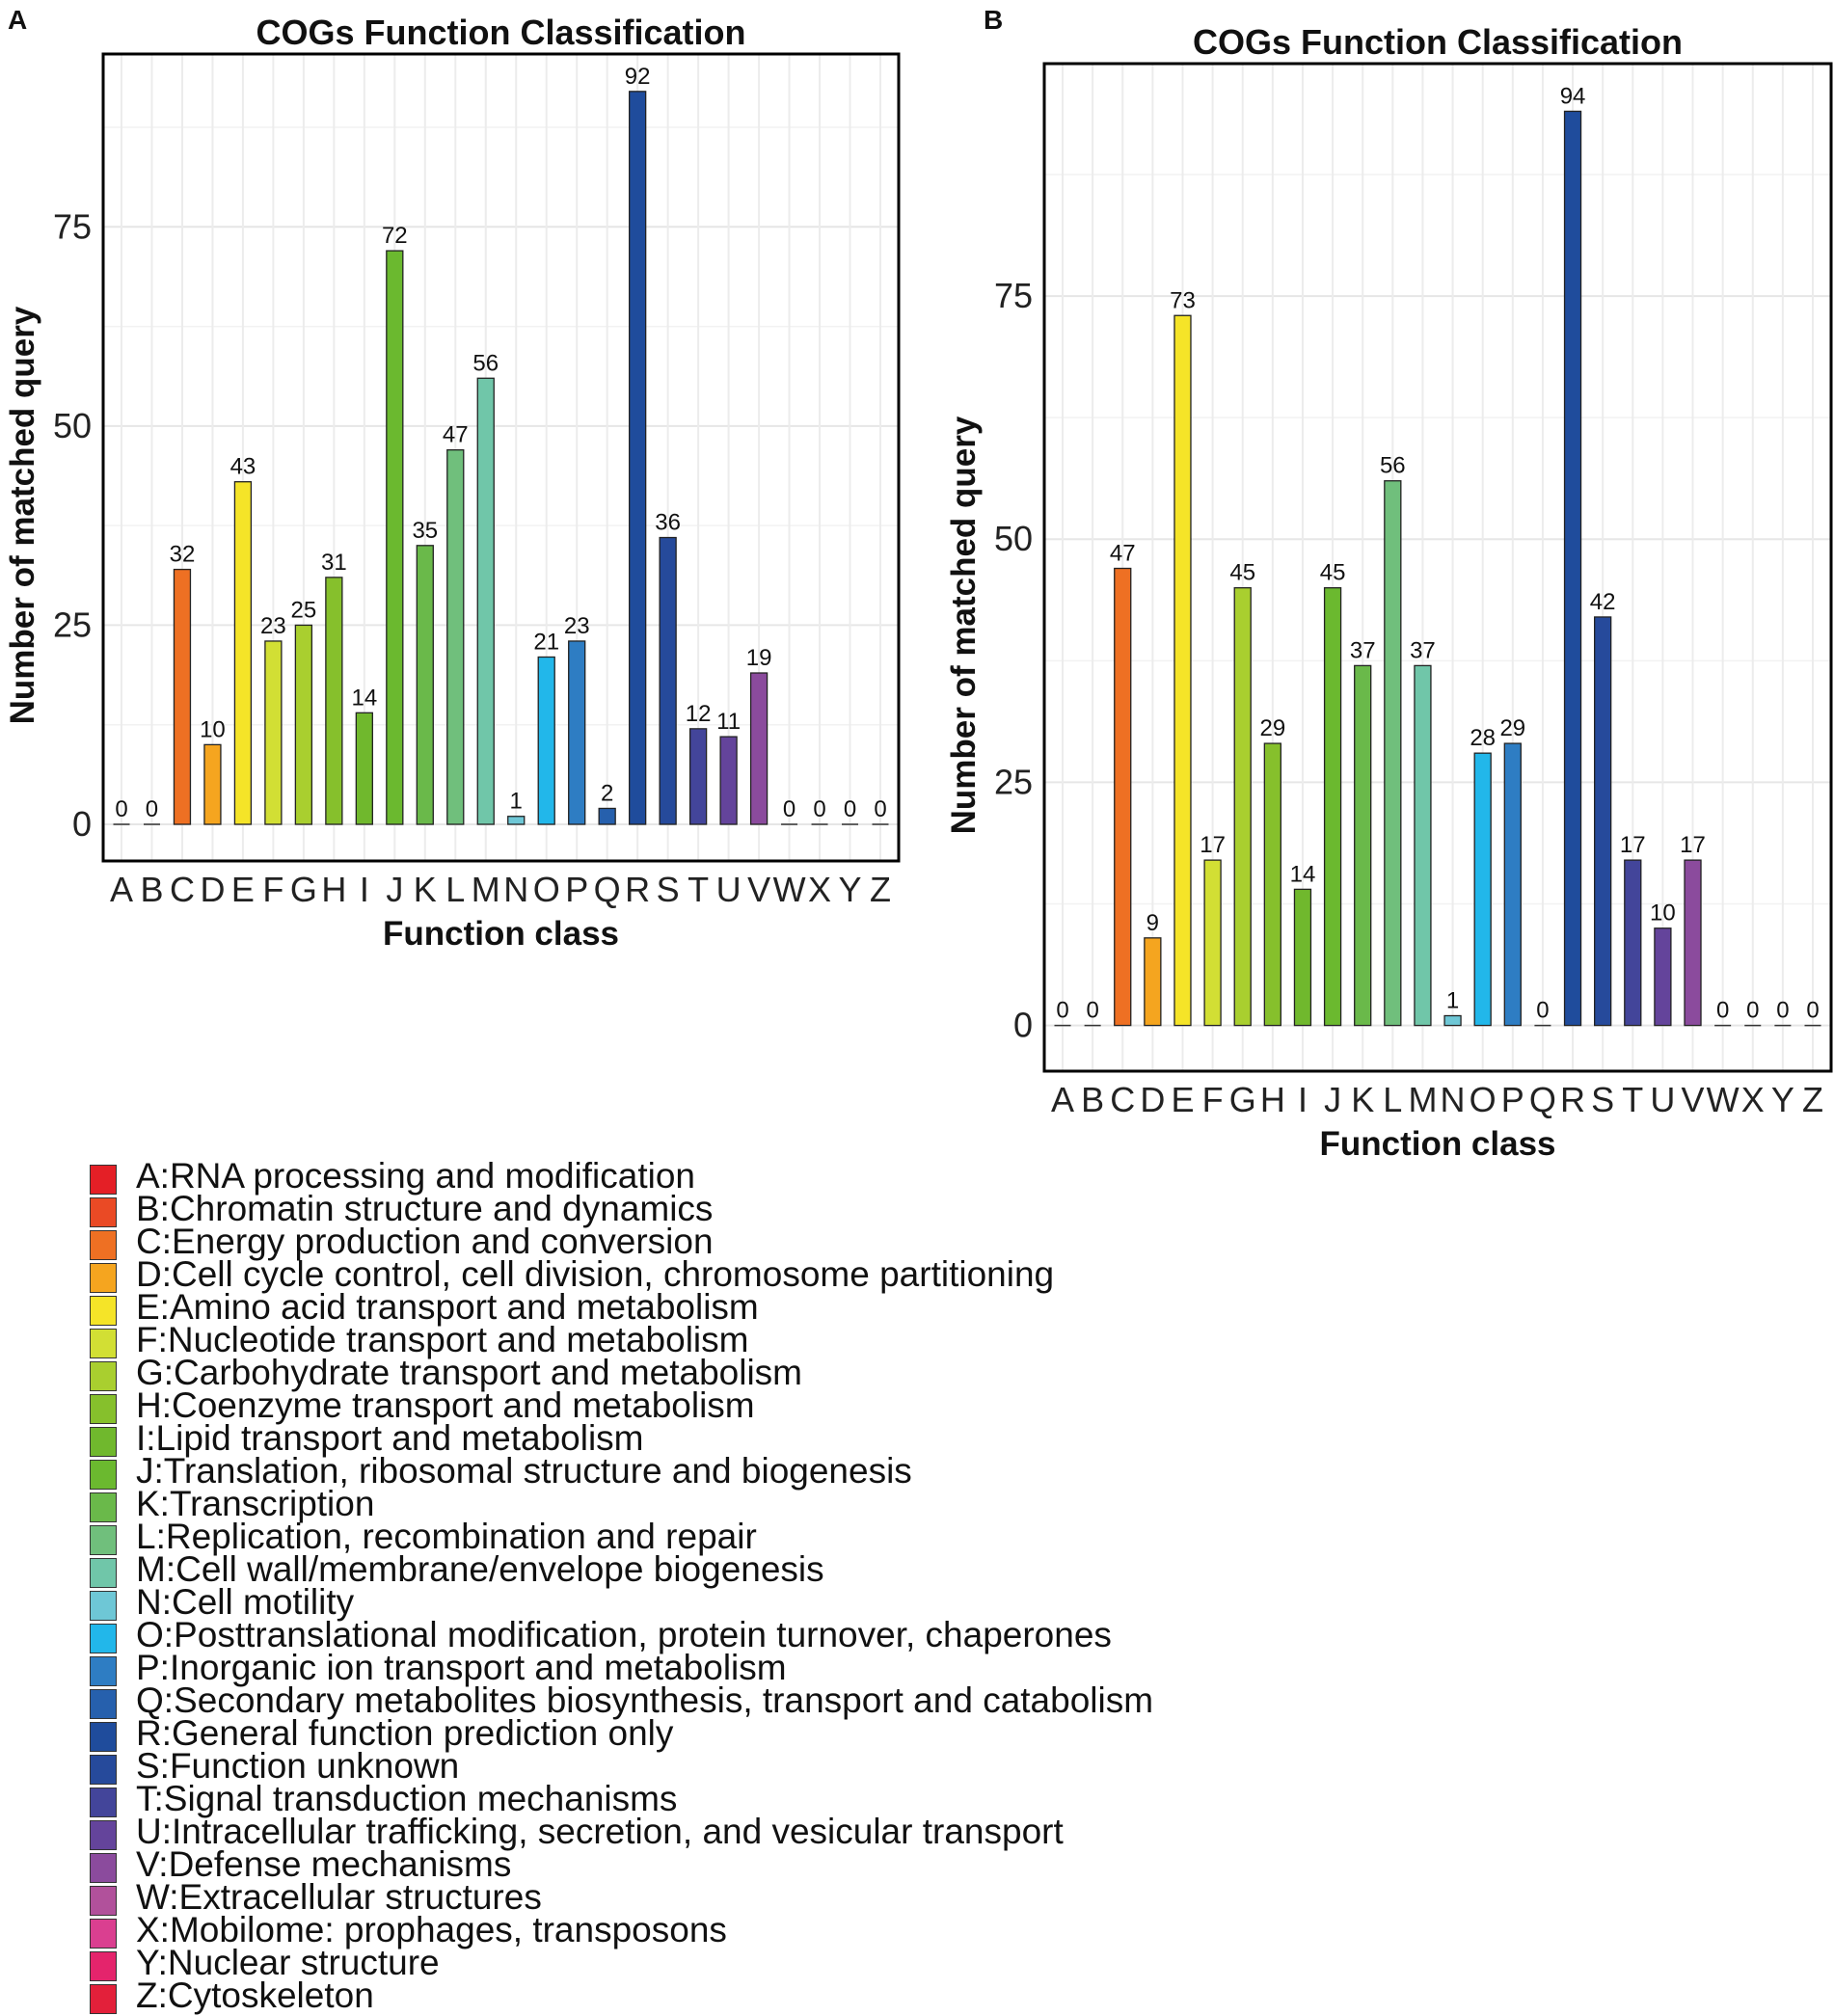  Describe the element at coordinates (819, 809) in the screenshot. I see `data-label-X: 0` at that location.